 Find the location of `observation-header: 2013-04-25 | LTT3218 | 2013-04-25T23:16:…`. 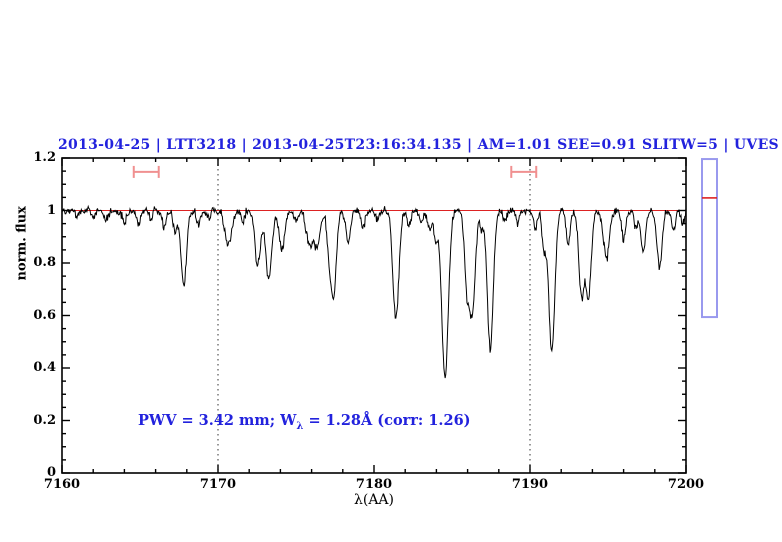

observation-header: 2013-04-25 | LTT3218 | 2013-04-25T23:16:… is located at coordinates (418, 145).